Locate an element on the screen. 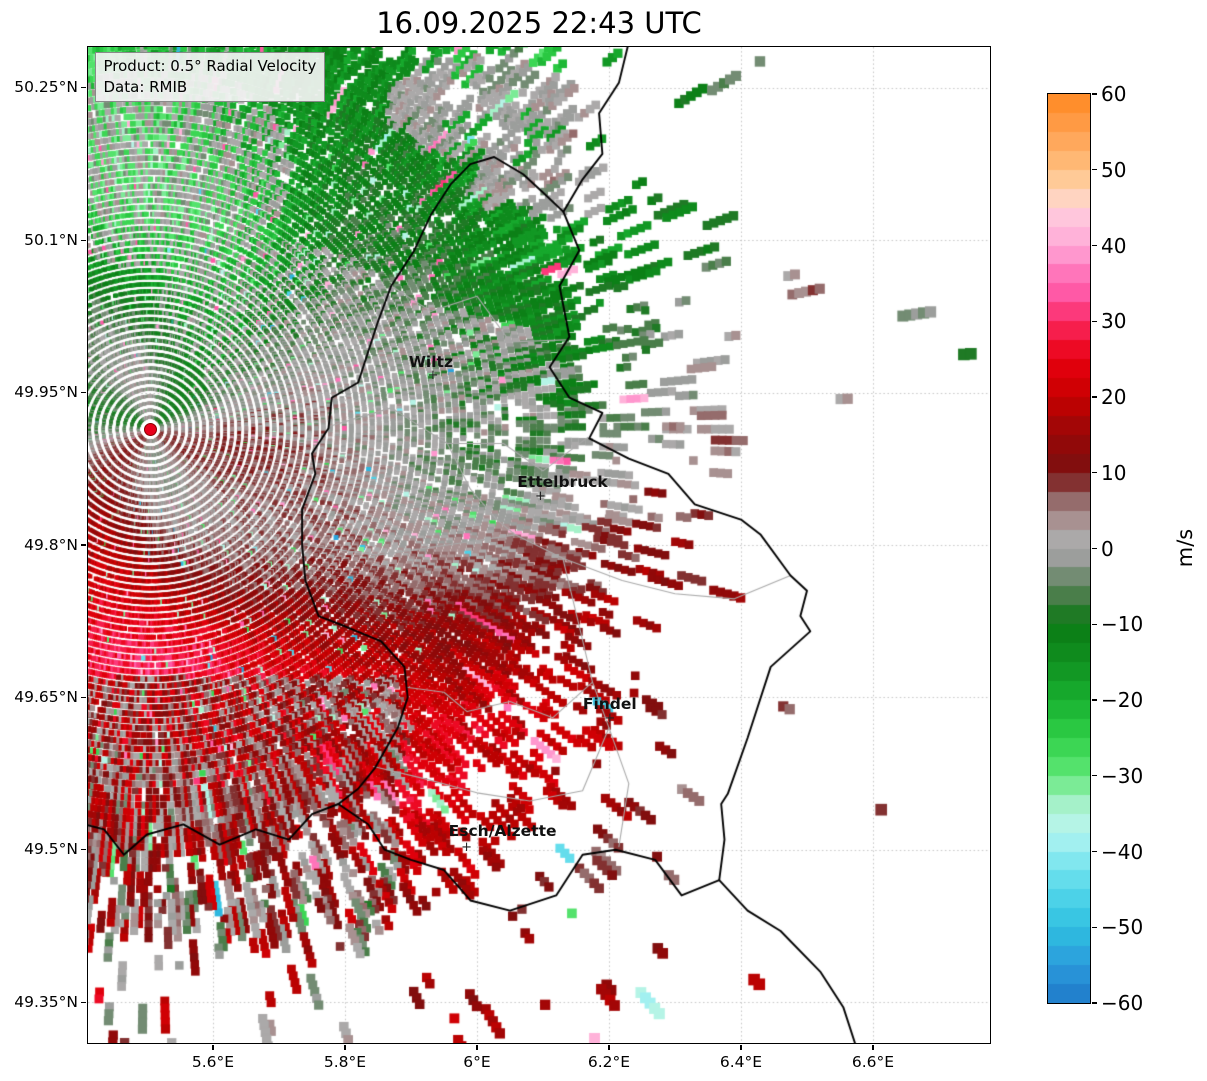  colorbar-tick-label: 60 is located at coordinates (1114, 94).